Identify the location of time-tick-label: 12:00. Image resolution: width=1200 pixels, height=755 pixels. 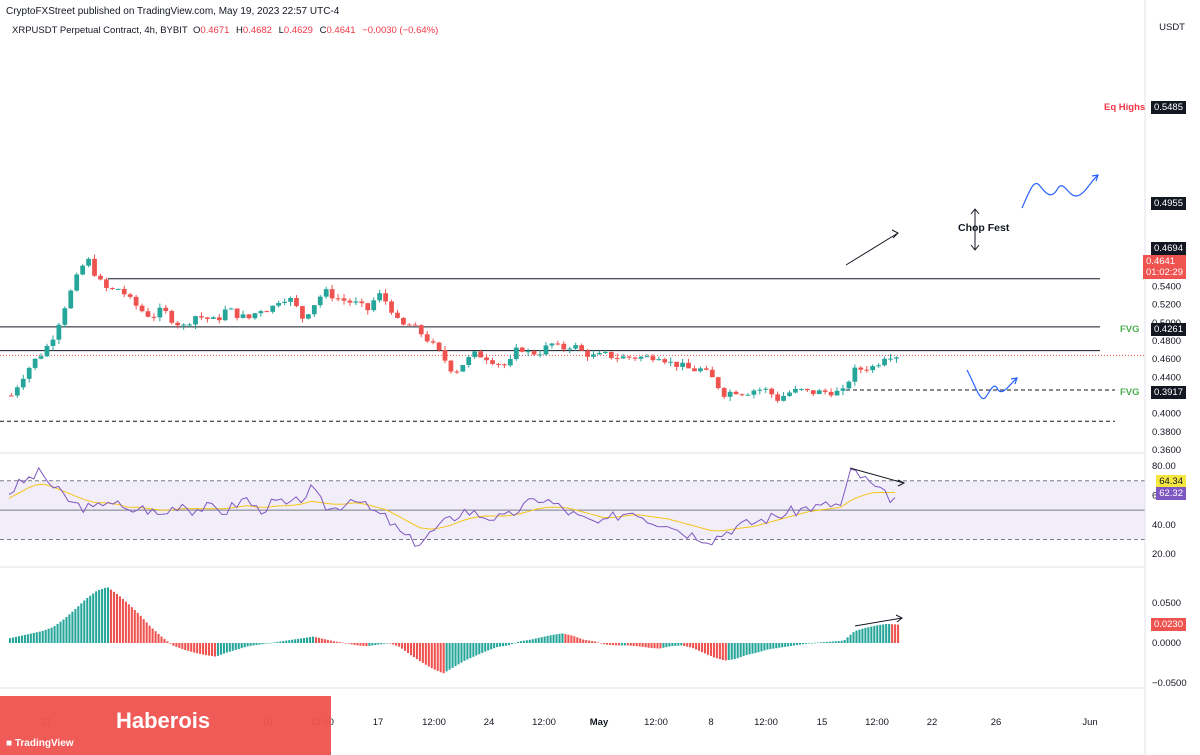
(544, 722).